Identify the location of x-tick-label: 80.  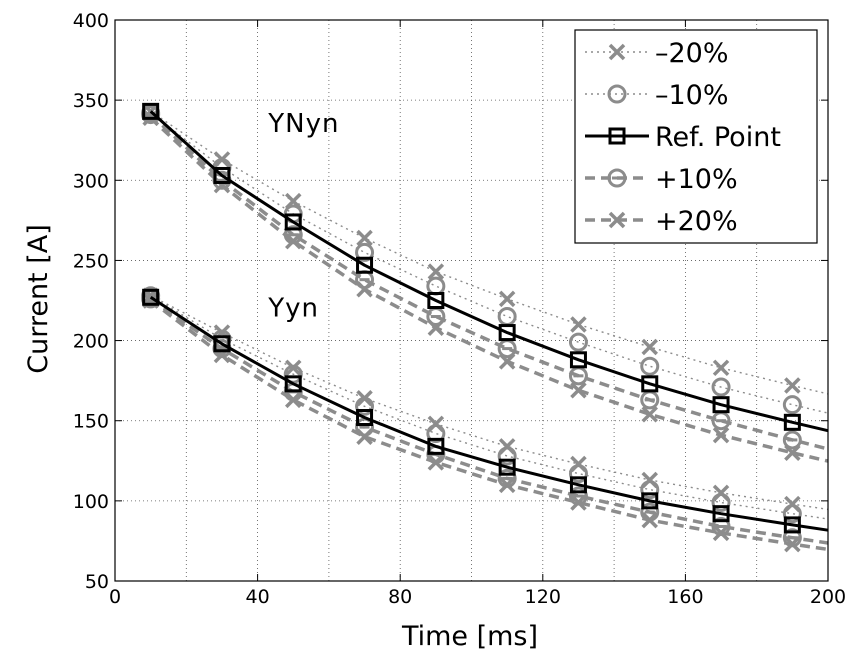
(400, 597).